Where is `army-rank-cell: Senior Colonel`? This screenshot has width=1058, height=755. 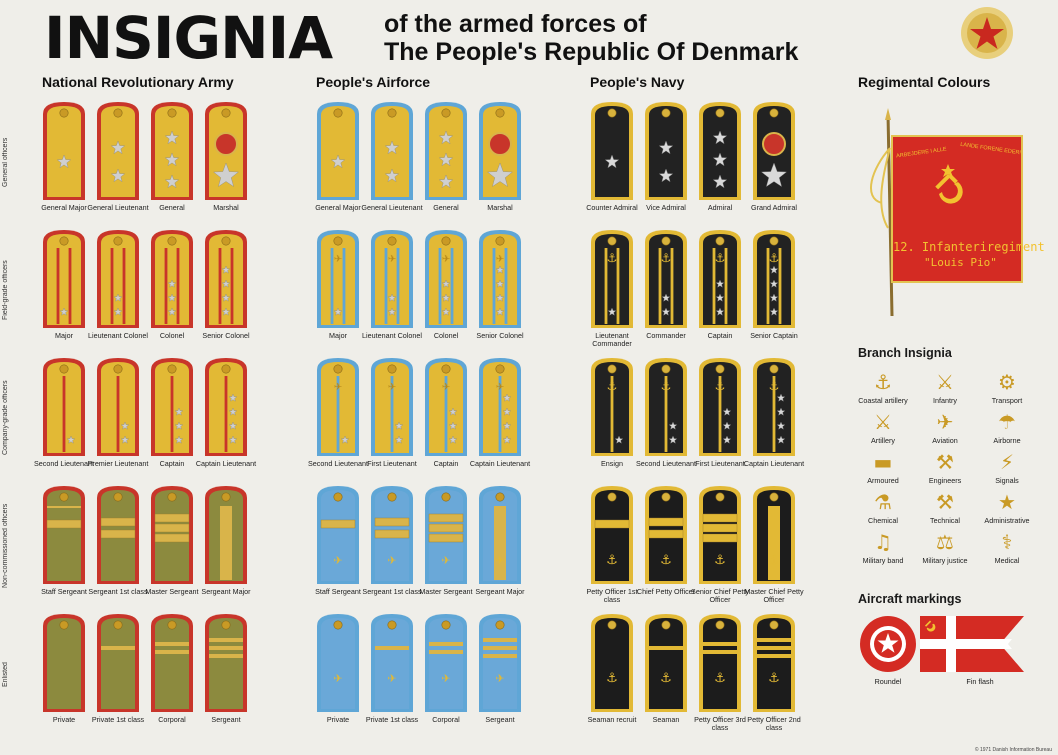
army-rank-cell: Senior Colonel is located at coordinates (226, 284).